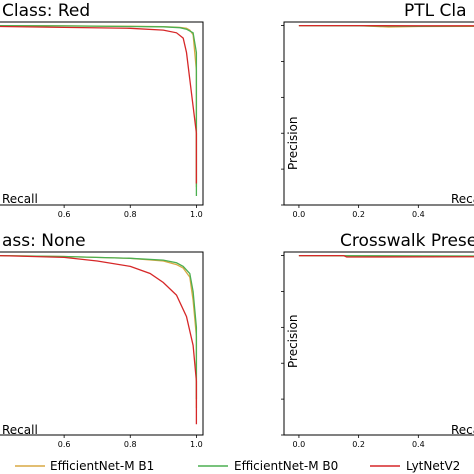 The image size is (474, 474). I want to click on series-line-efficientnet-m-b0, so click(99, 327).